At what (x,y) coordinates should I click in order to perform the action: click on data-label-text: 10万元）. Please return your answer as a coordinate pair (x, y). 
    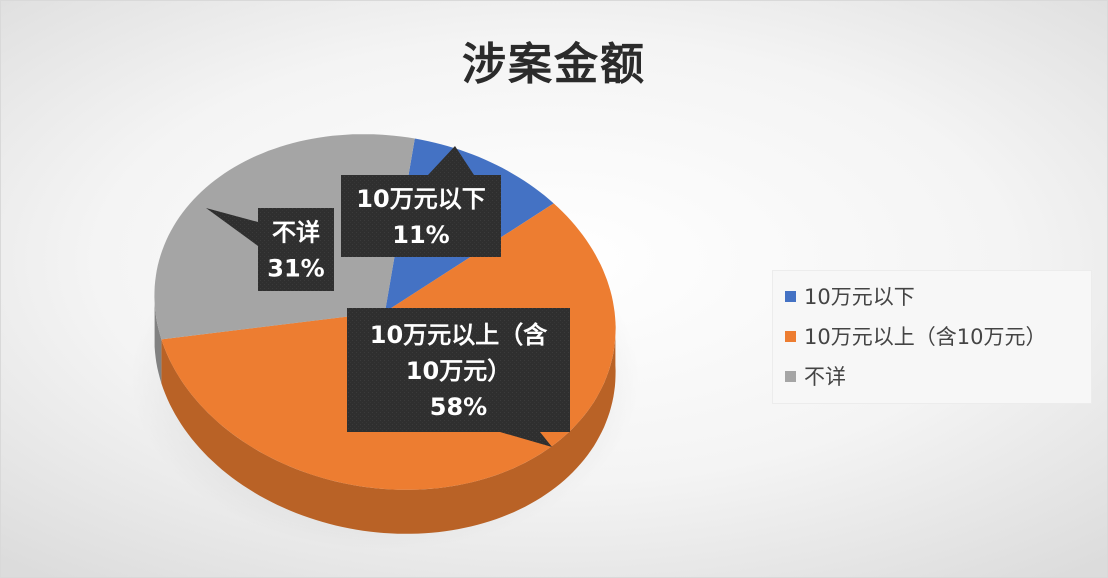
    Looking at the image, I should click on (458, 371).